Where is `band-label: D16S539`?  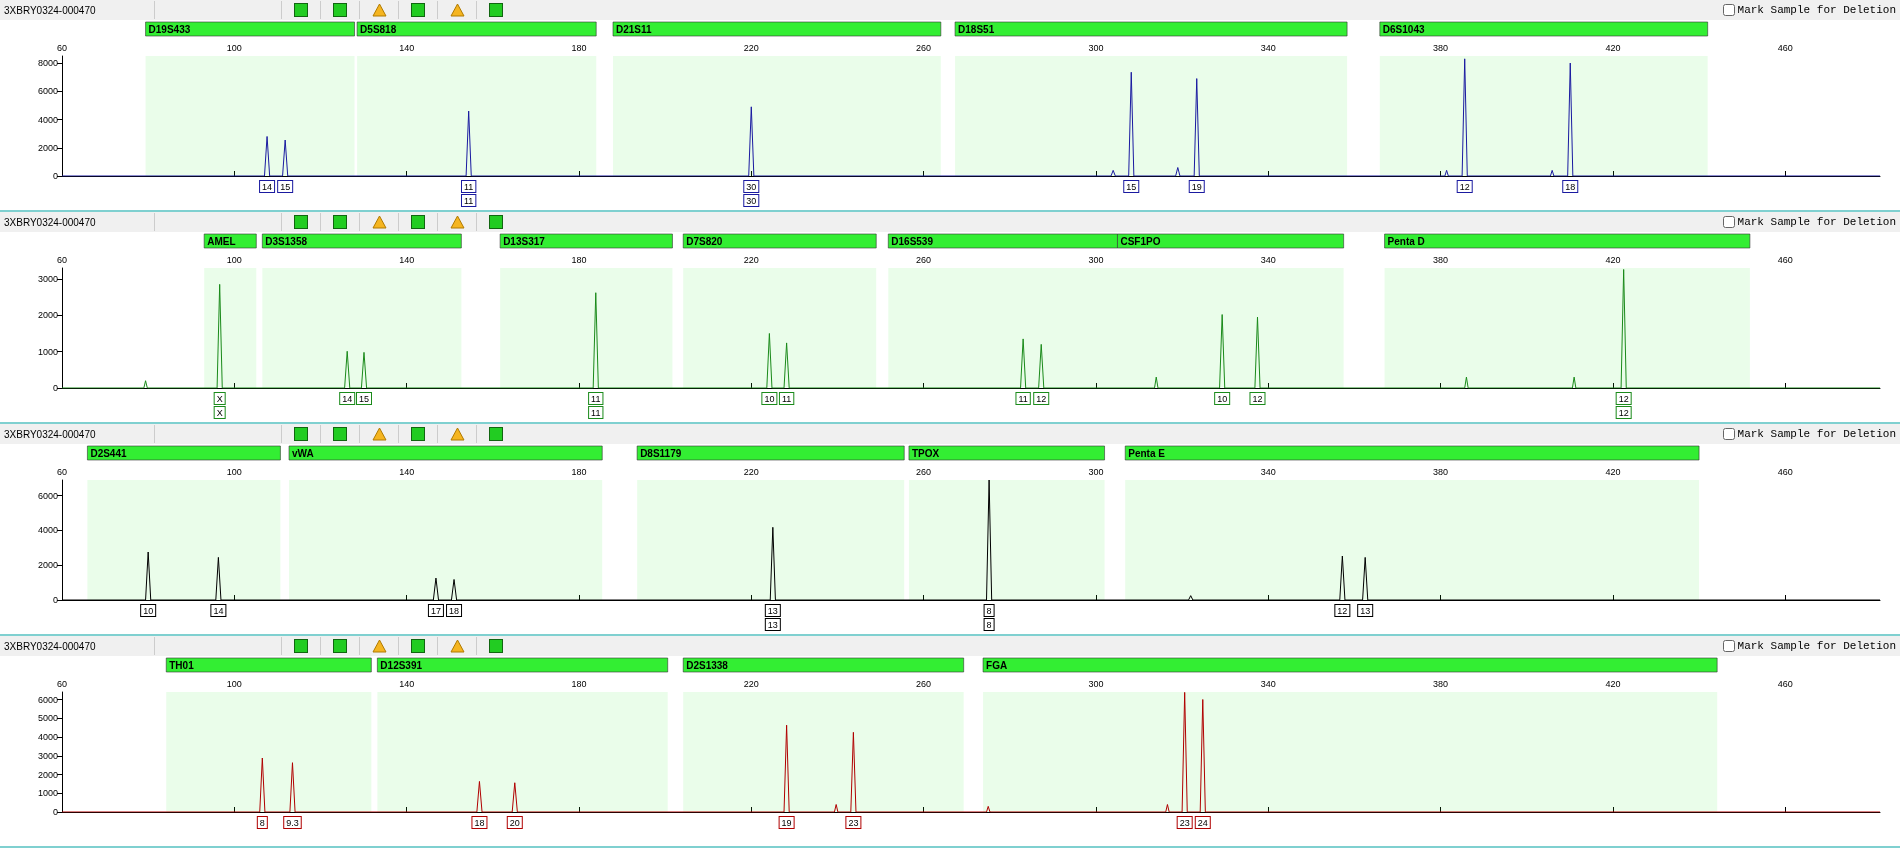
band-label: D16S539 is located at coordinates (912, 241).